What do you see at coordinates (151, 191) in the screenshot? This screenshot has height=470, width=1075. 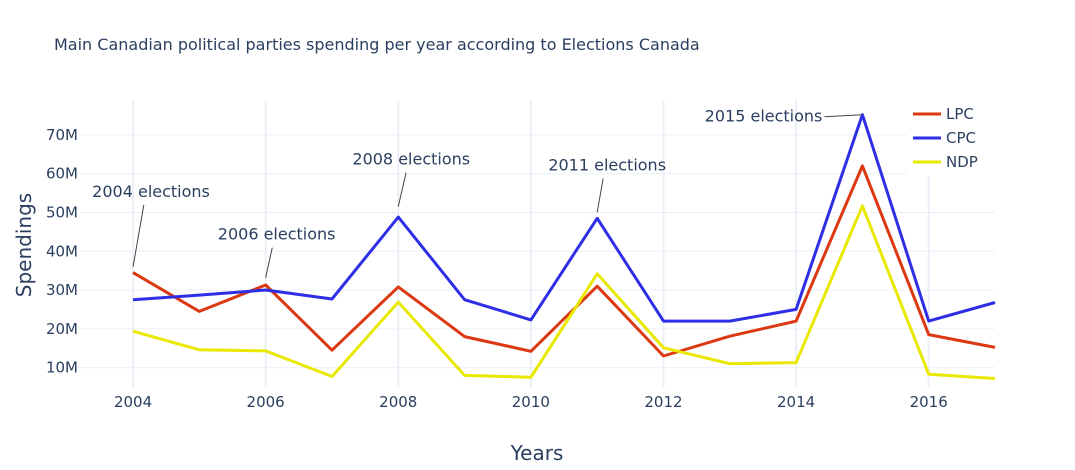 I see `annotation-label: 2004 elections` at bounding box center [151, 191].